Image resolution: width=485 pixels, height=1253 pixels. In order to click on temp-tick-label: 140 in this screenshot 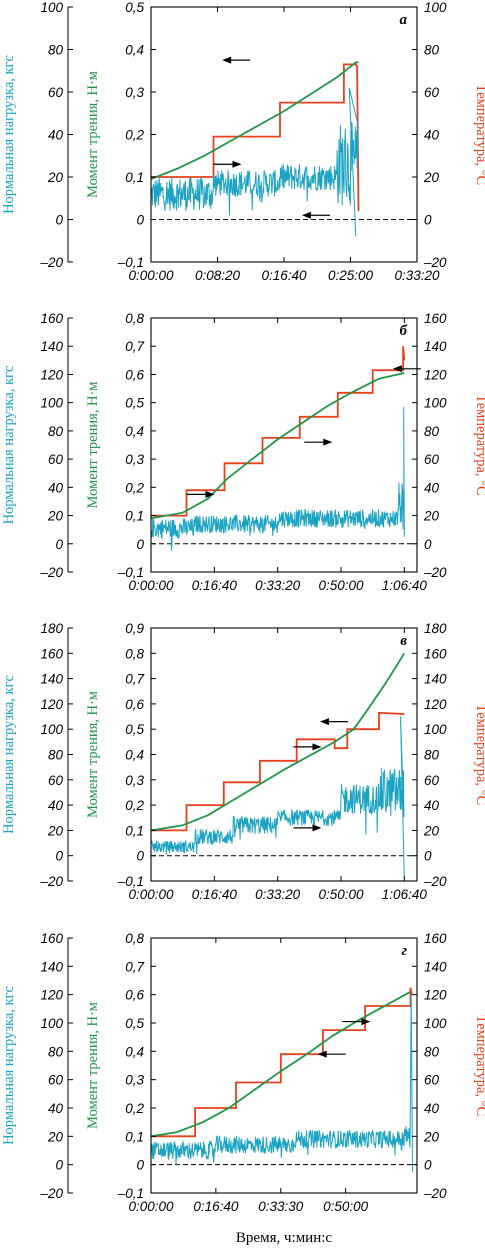, I will do `click(435, 679)`.